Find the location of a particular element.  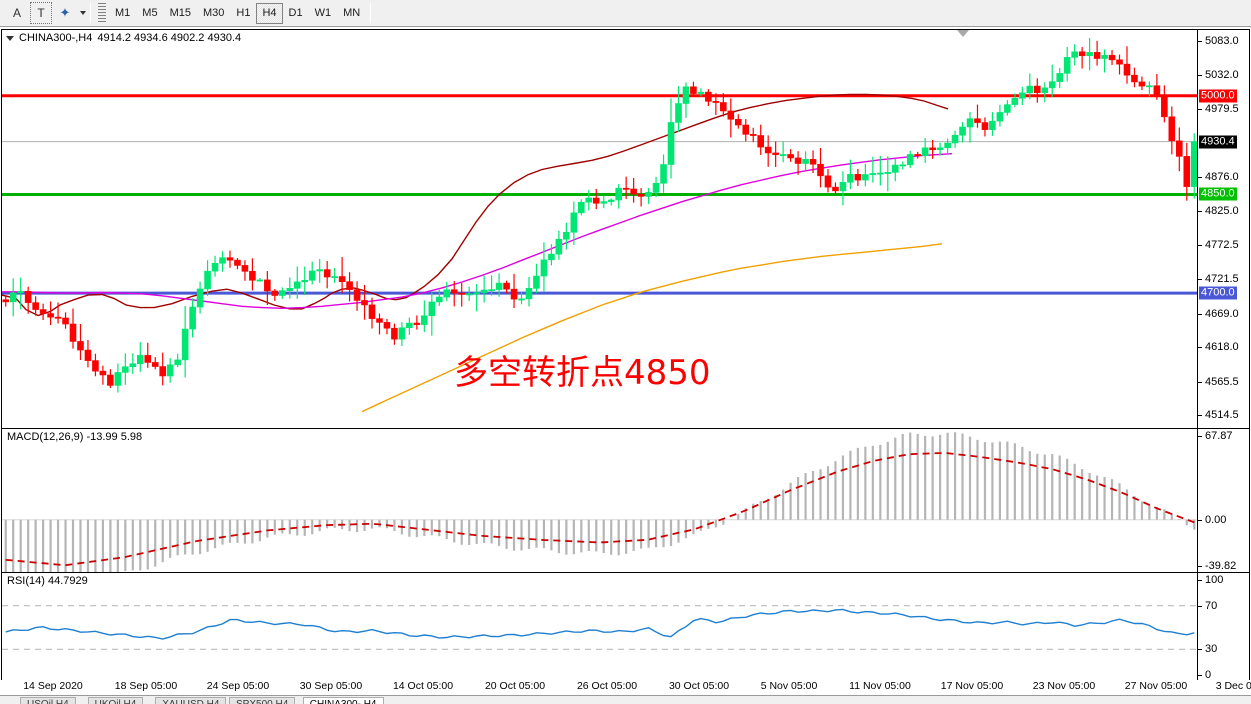

rsi-scale-axis: 100 70 30 0 is located at coordinates (1223, 627).